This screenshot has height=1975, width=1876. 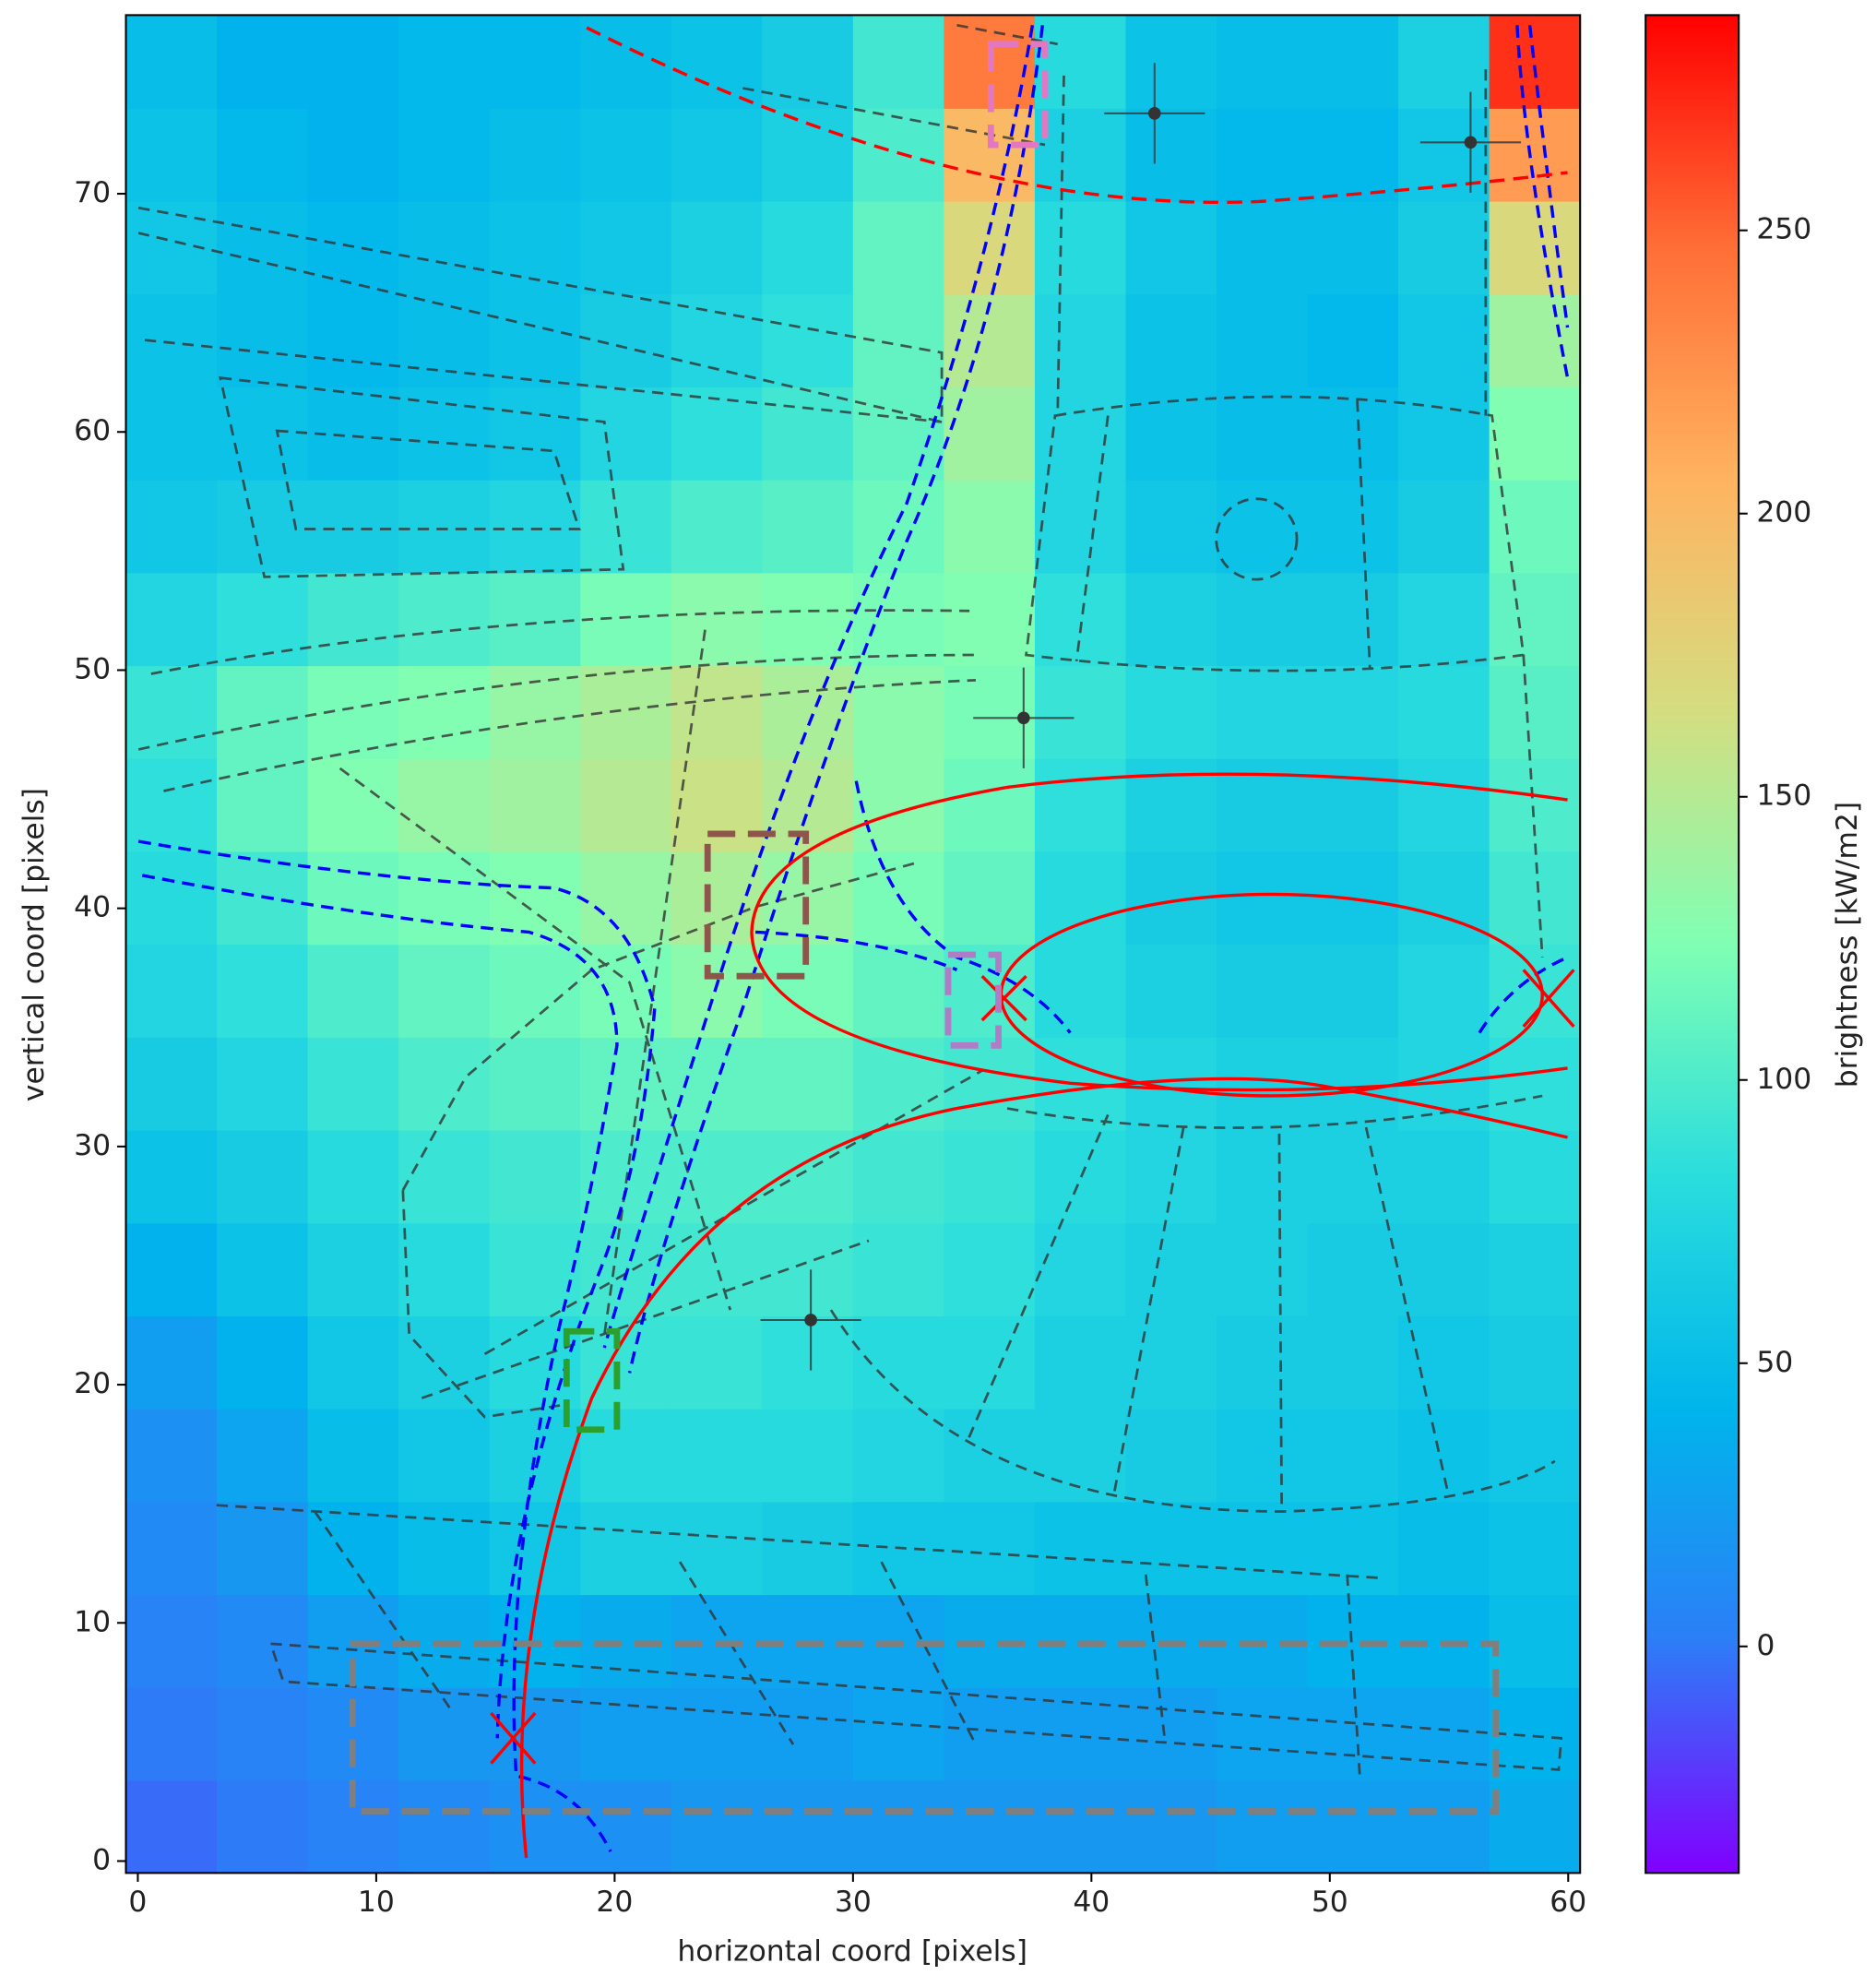 I want to click on x-tick-label: 60, so click(x=1568, y=1903).